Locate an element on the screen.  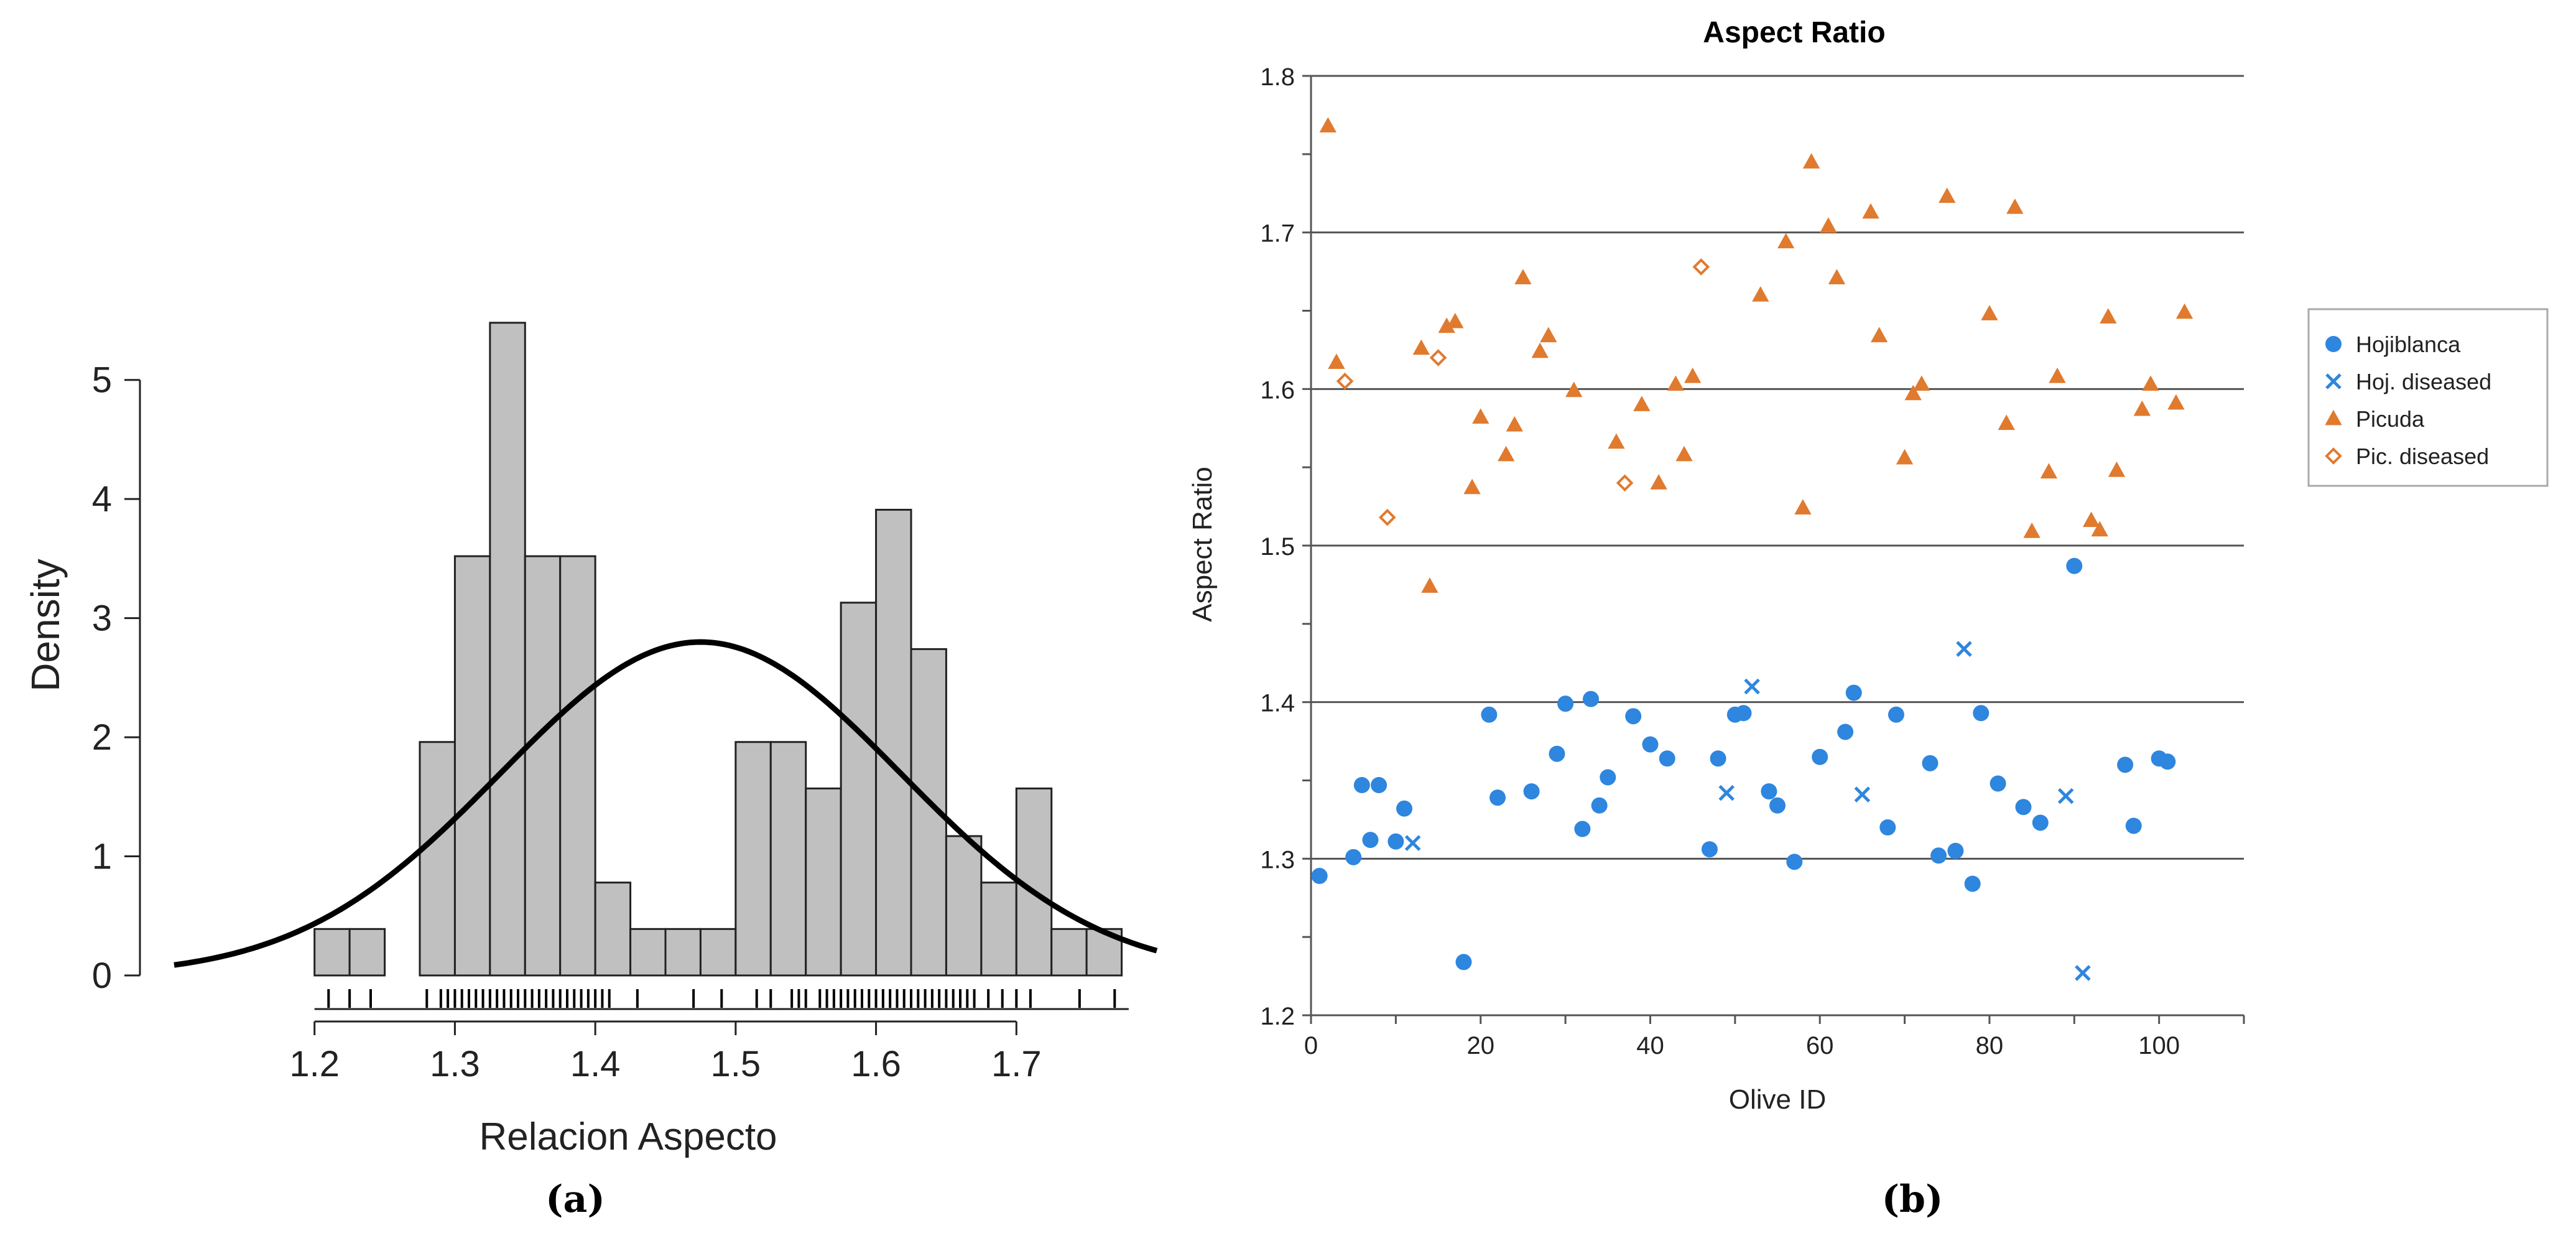
y-tick-label: 1.7 is located at coordinates (1278, 234).